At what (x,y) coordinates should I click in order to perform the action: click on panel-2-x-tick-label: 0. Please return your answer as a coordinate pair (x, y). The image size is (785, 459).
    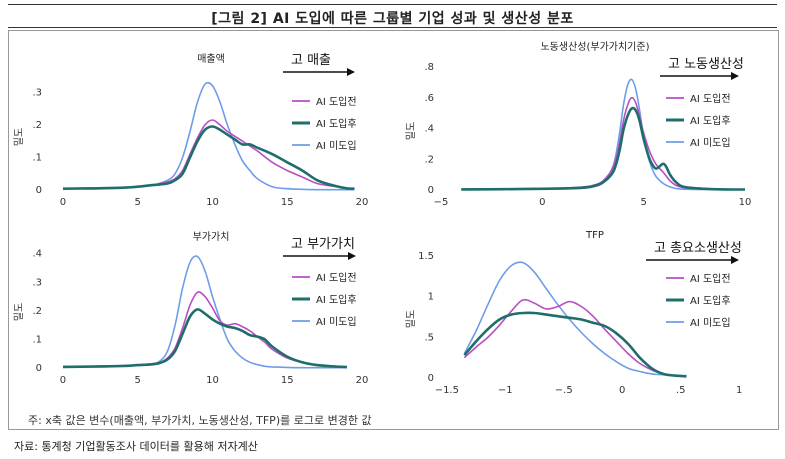
    Looking at the image, I should click on (63, 380).